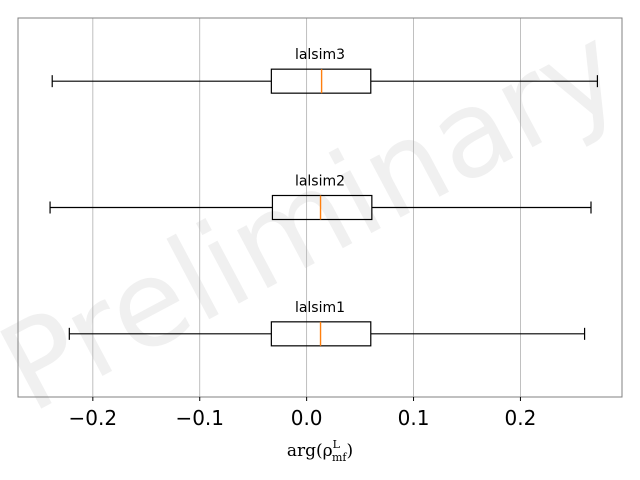 The height and width of the screenshot is (480, 640). I want to click on x-axis-label-sup: L, so click(337, 444).